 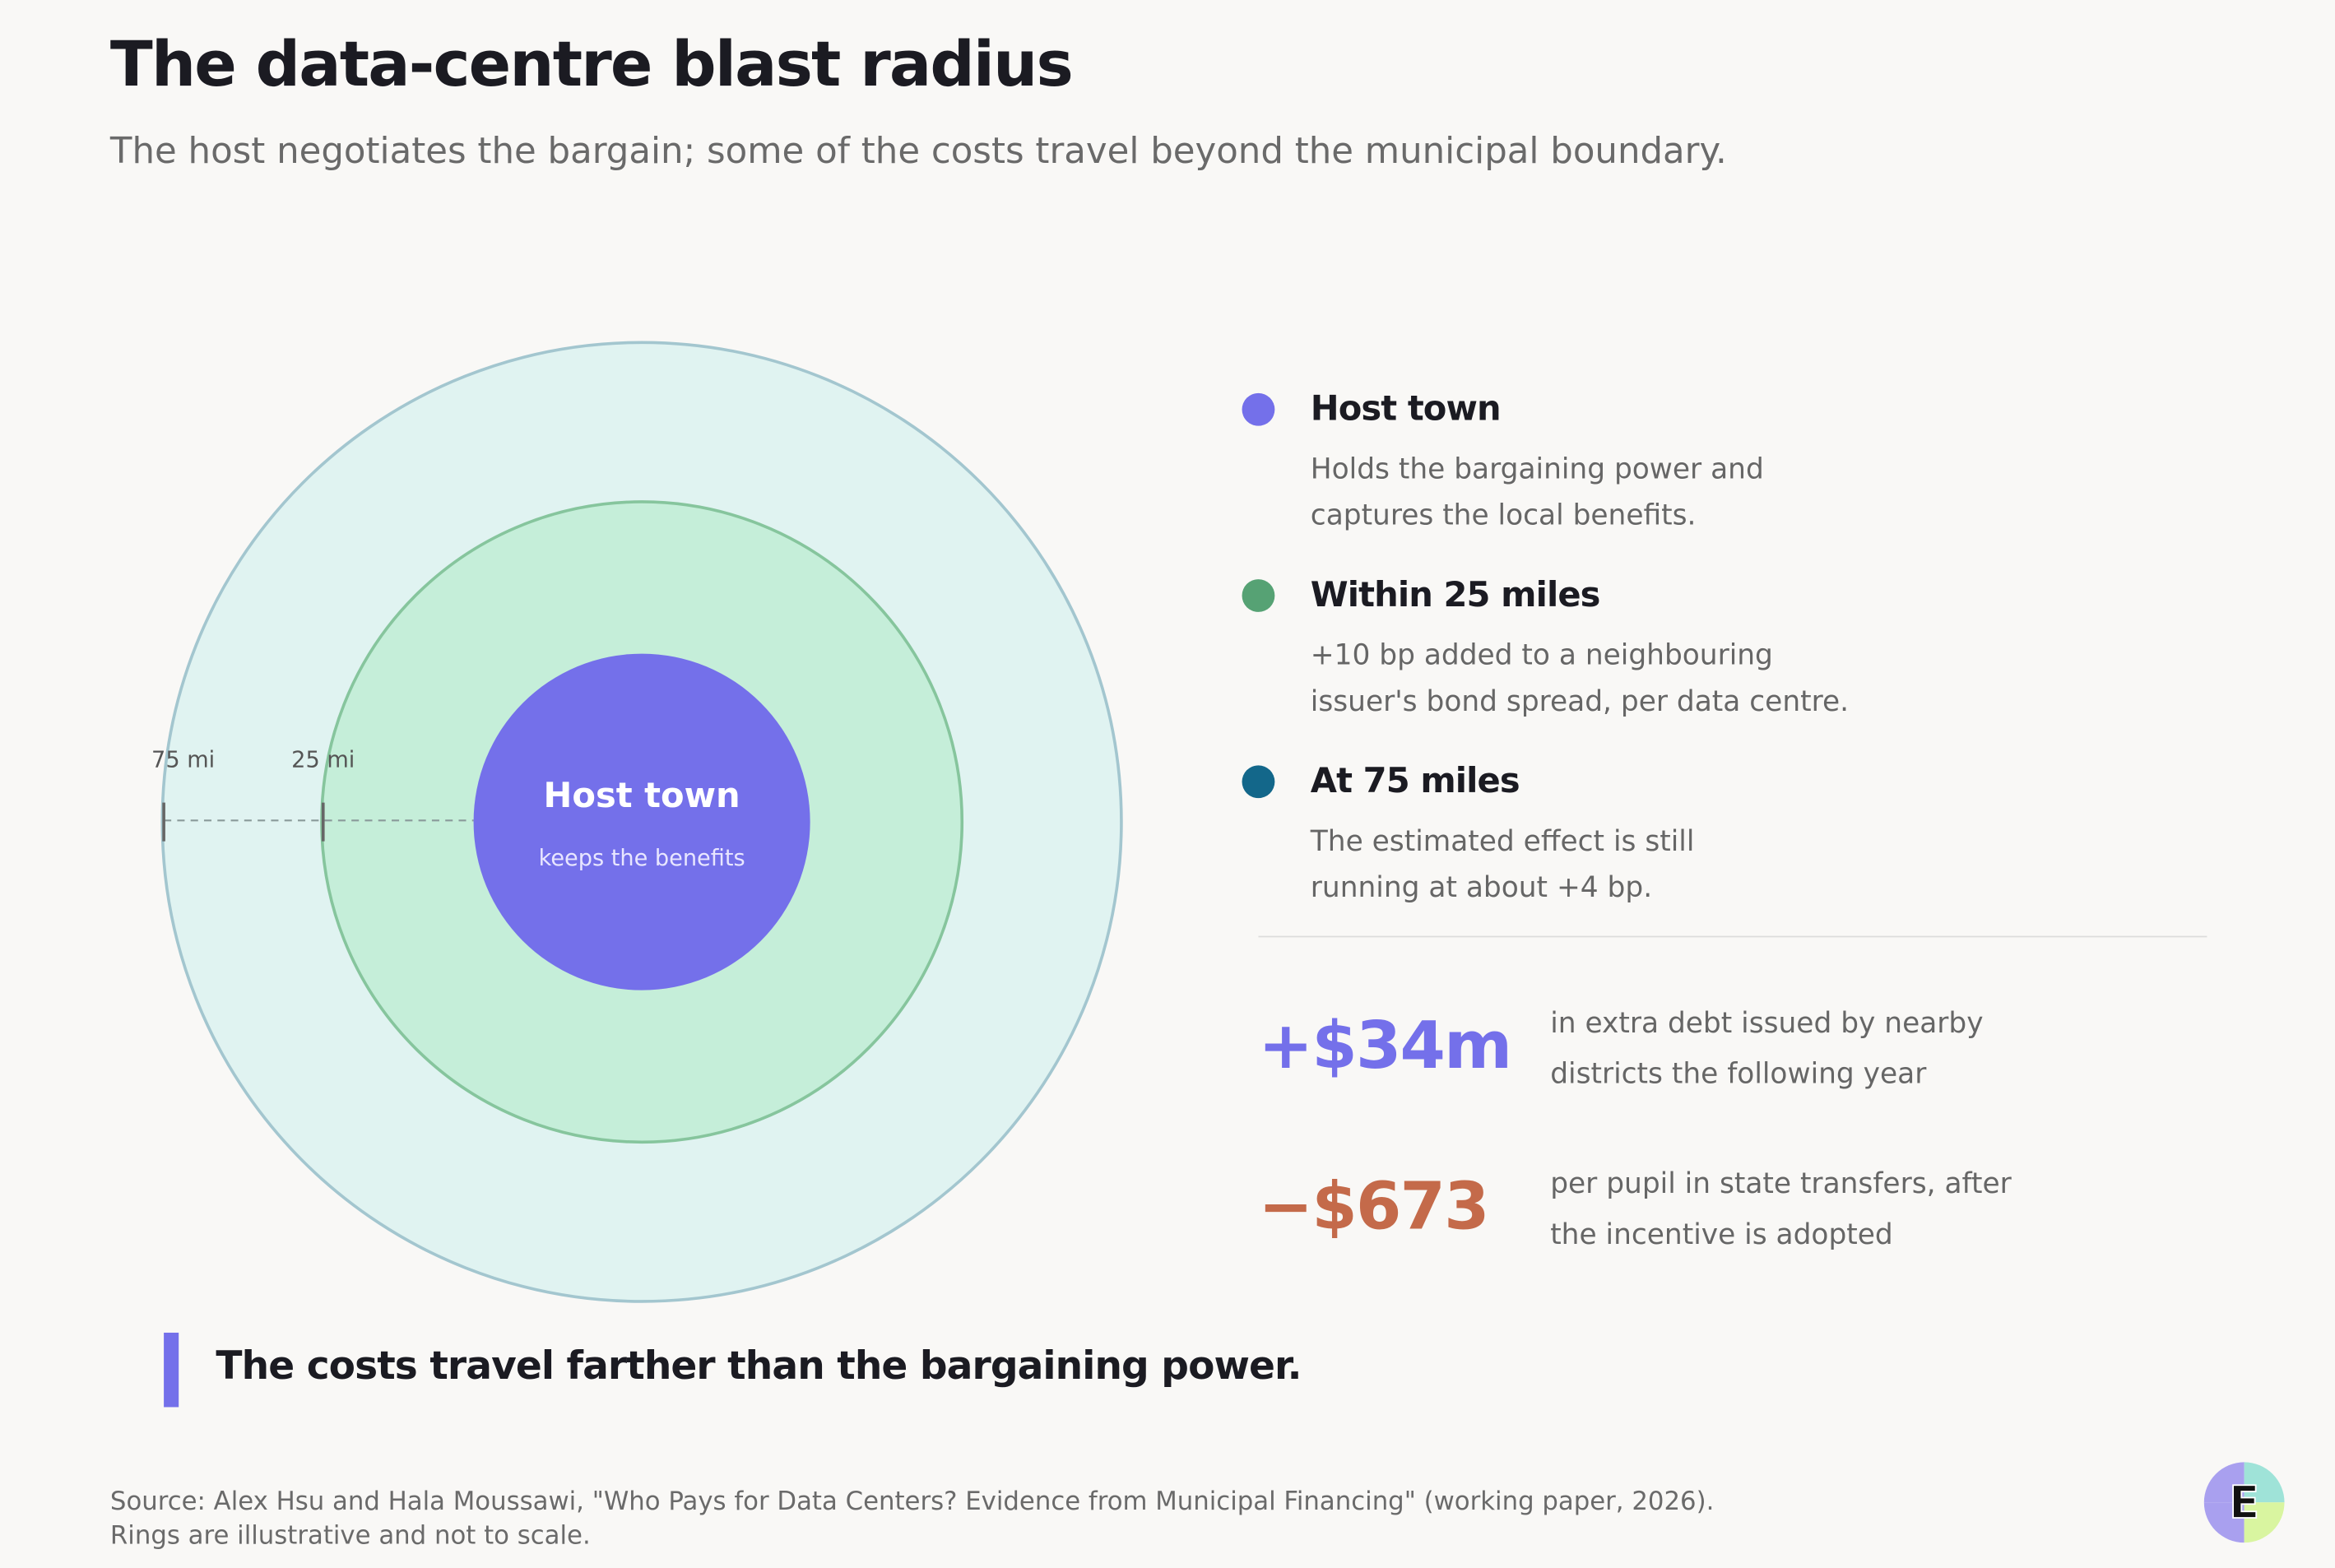 I want to click on center-subtitle: keeps the benefits, so click(x=642, y=858).